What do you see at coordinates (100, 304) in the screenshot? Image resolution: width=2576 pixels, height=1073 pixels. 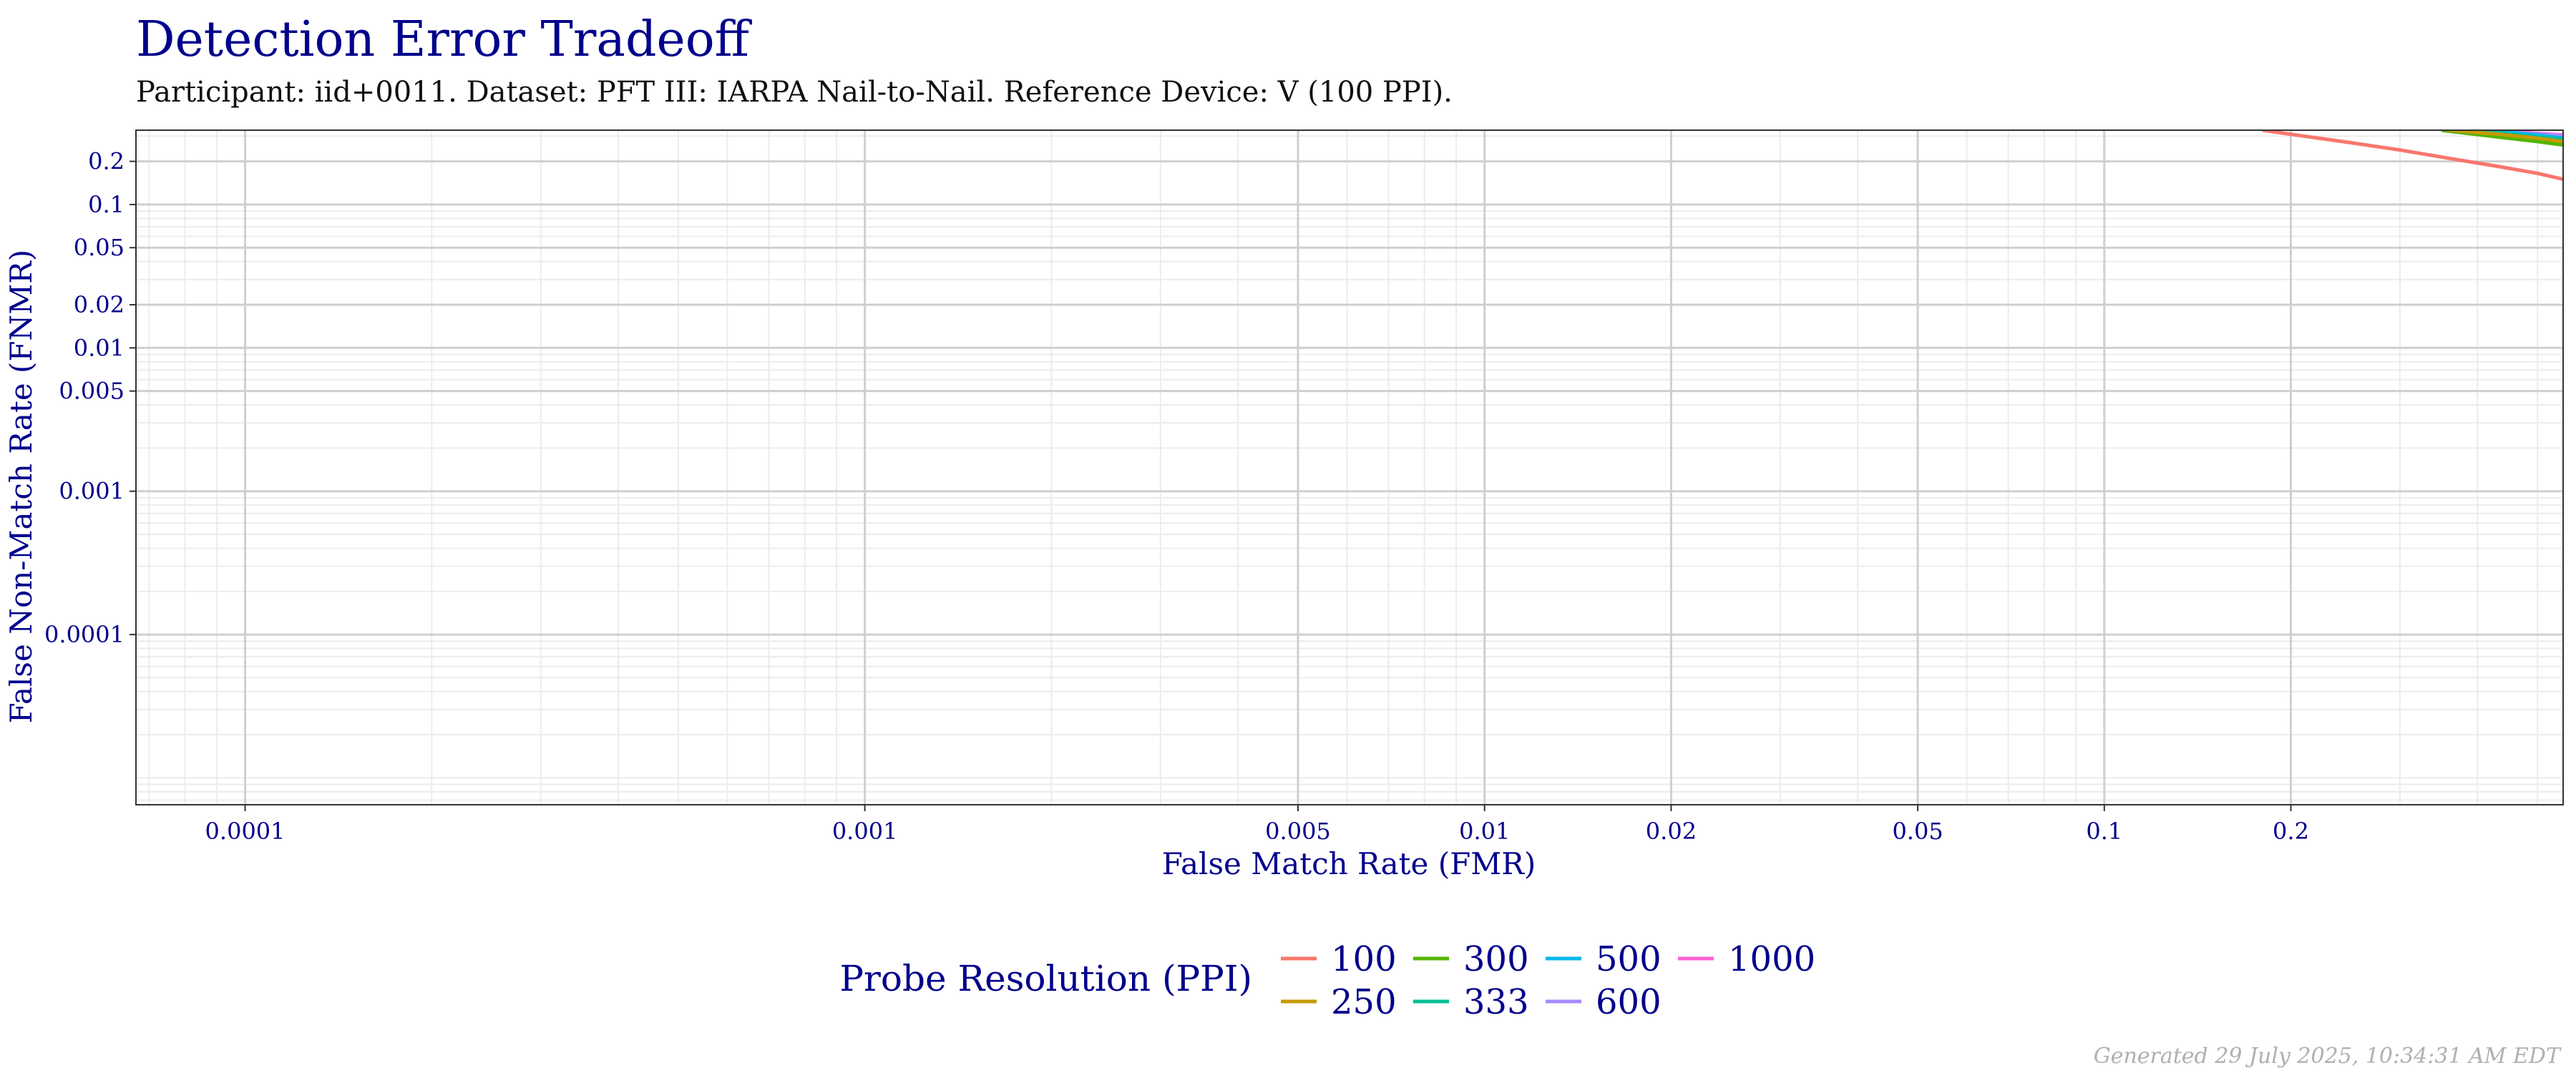 I see `y-tick-label: 0.02` at bounding box center [100, 304].